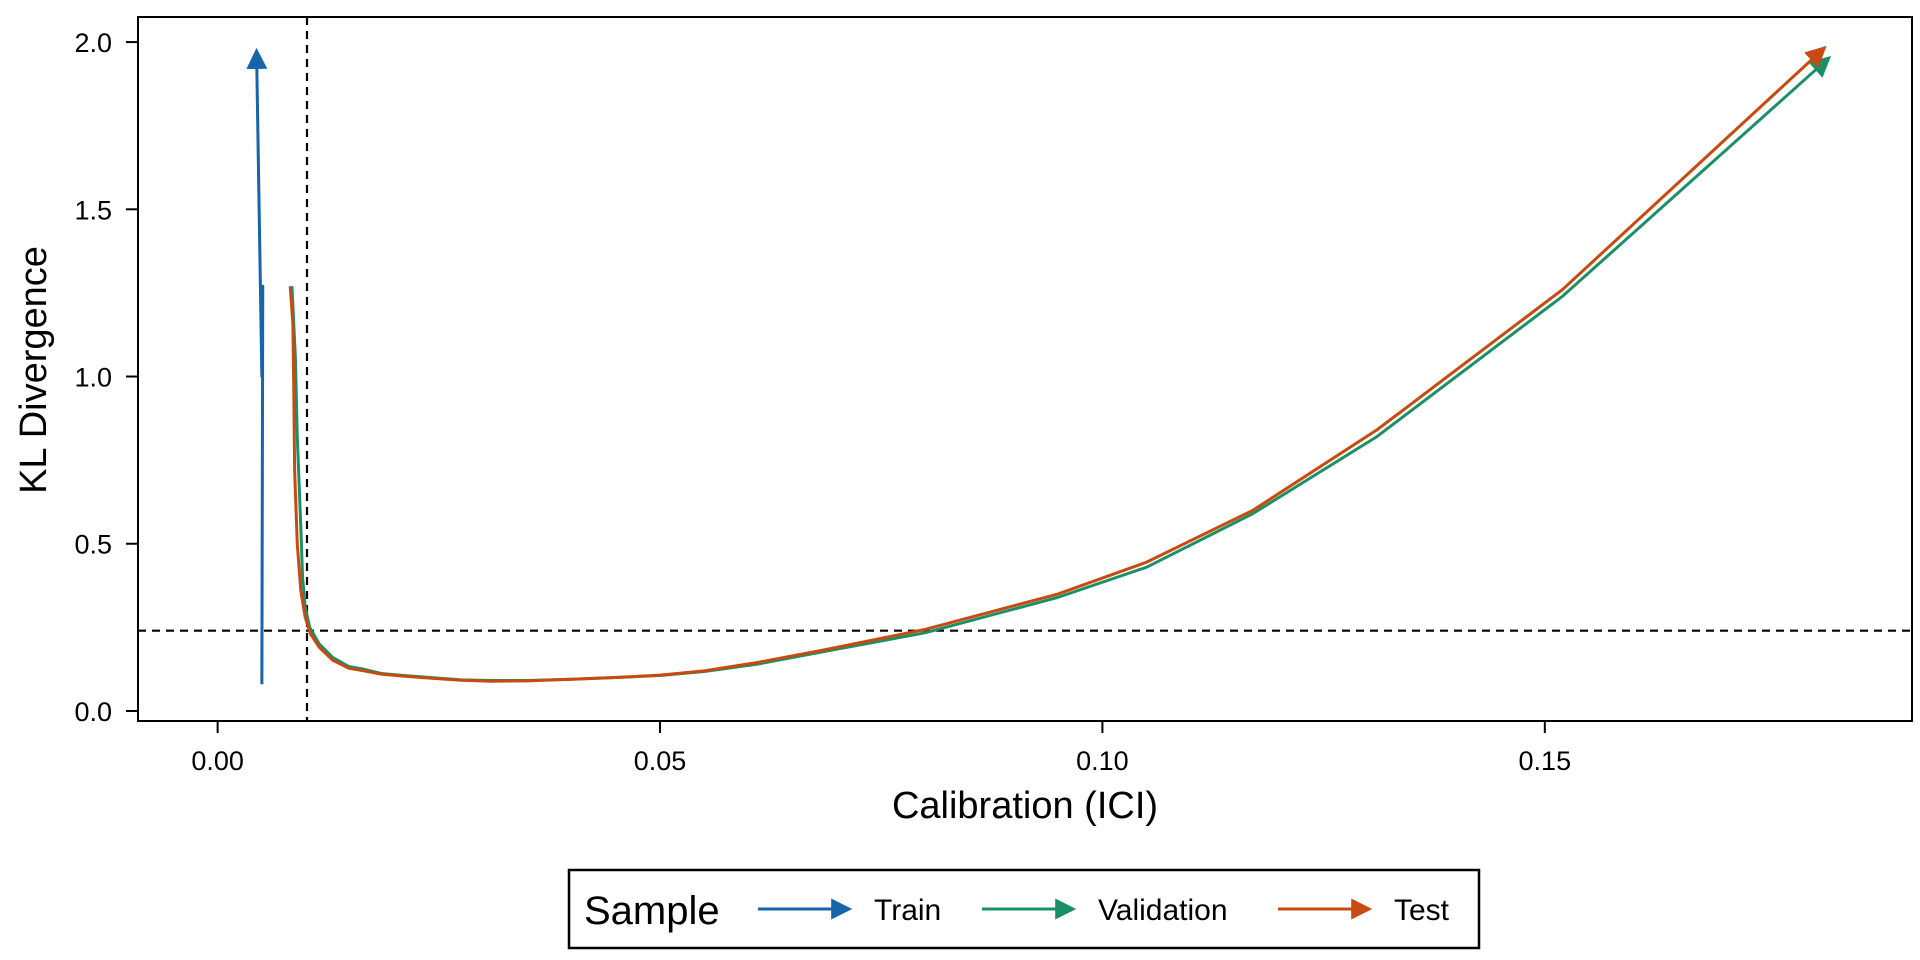 The width and height of the screenshot is (1920, 960). I want to click on legend-item-test: Test, so click(1364, 910).